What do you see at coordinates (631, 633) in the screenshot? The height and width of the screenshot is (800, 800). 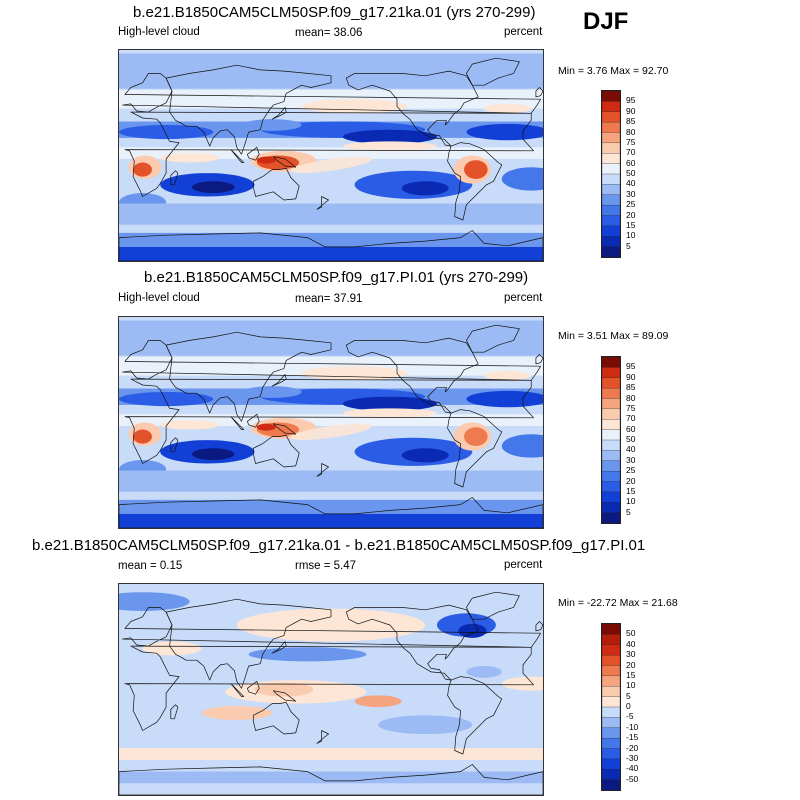 I see `colorbar-tick-label: 50` at bounding box center [631, 633].